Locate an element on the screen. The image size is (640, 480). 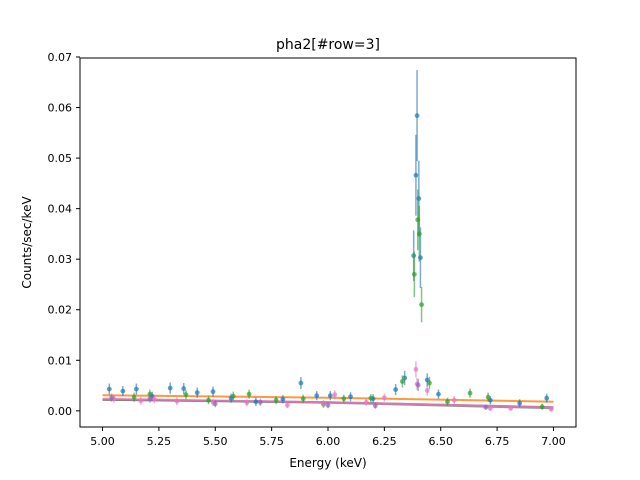
y-tick-label: 0.05 is located at coordinates (60, 158).